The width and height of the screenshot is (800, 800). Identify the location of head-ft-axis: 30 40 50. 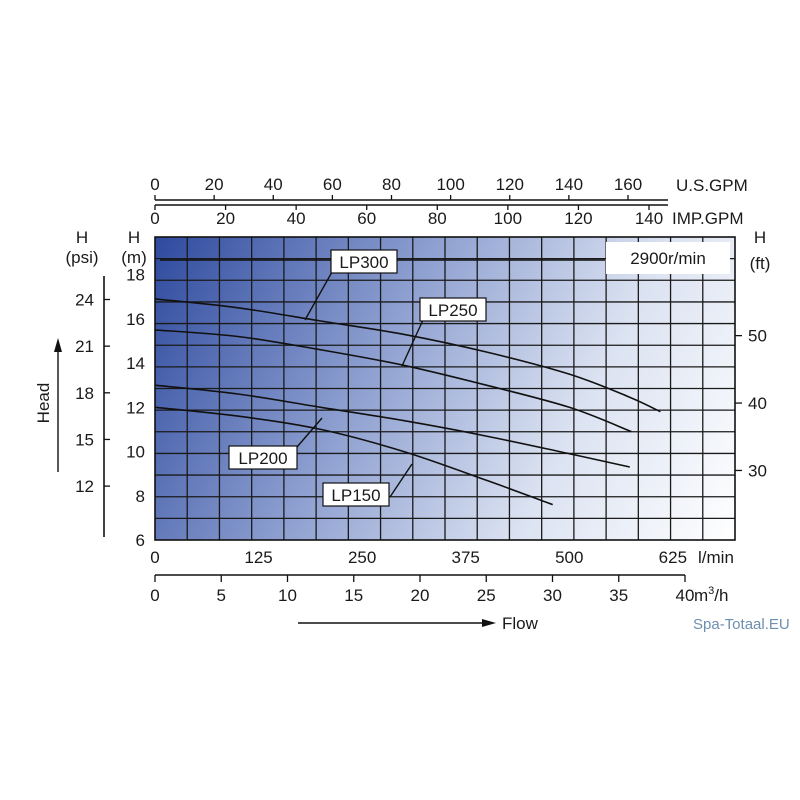
(751, 403).